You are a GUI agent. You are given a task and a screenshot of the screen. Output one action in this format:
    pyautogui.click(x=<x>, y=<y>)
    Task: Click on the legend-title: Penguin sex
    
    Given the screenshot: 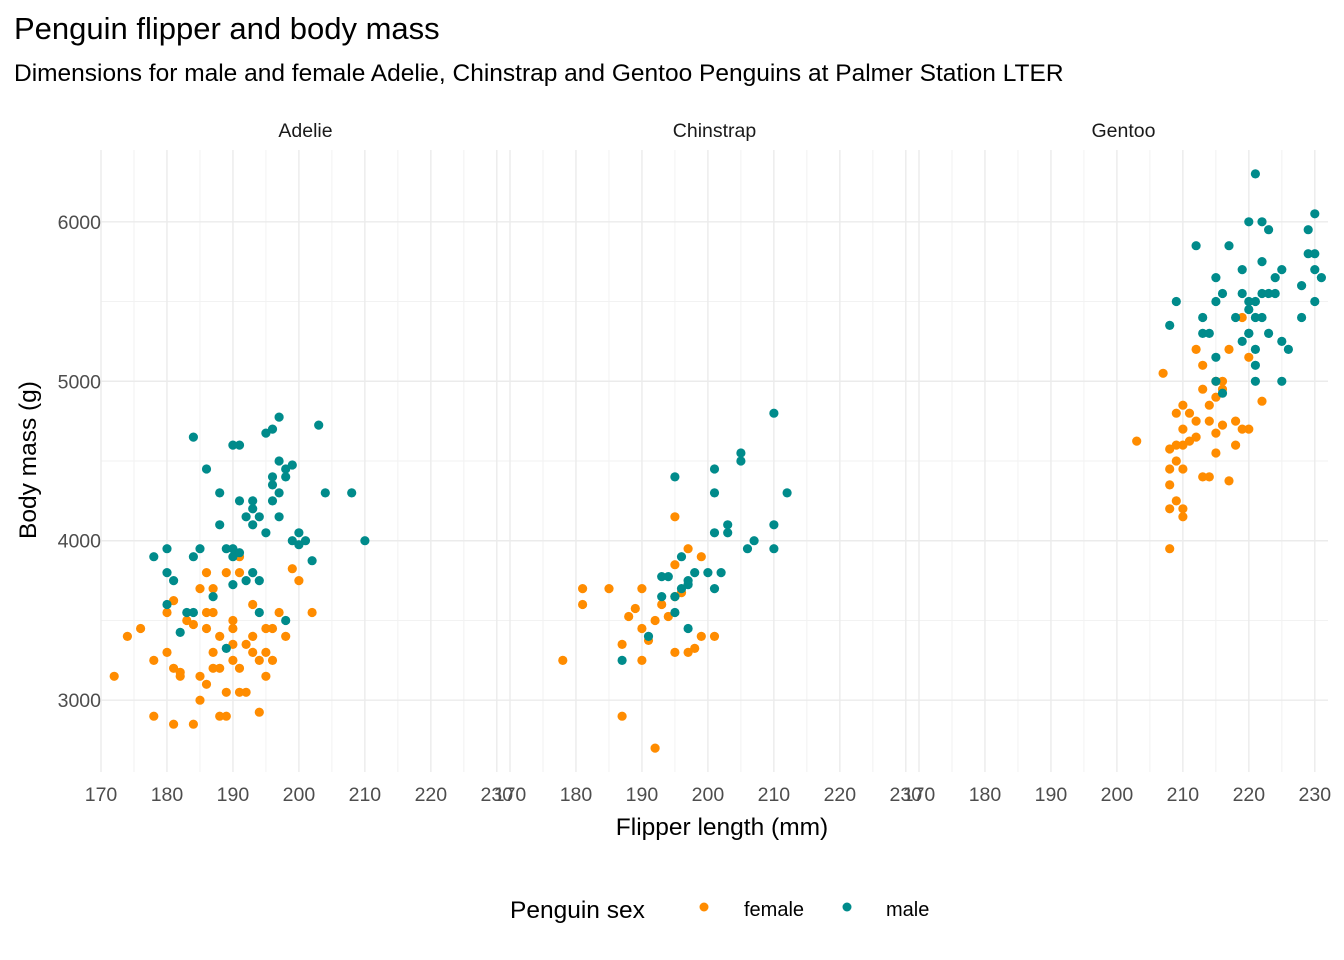 What is the action you would take?
    pyautogui.click(x=577, y=910)
    